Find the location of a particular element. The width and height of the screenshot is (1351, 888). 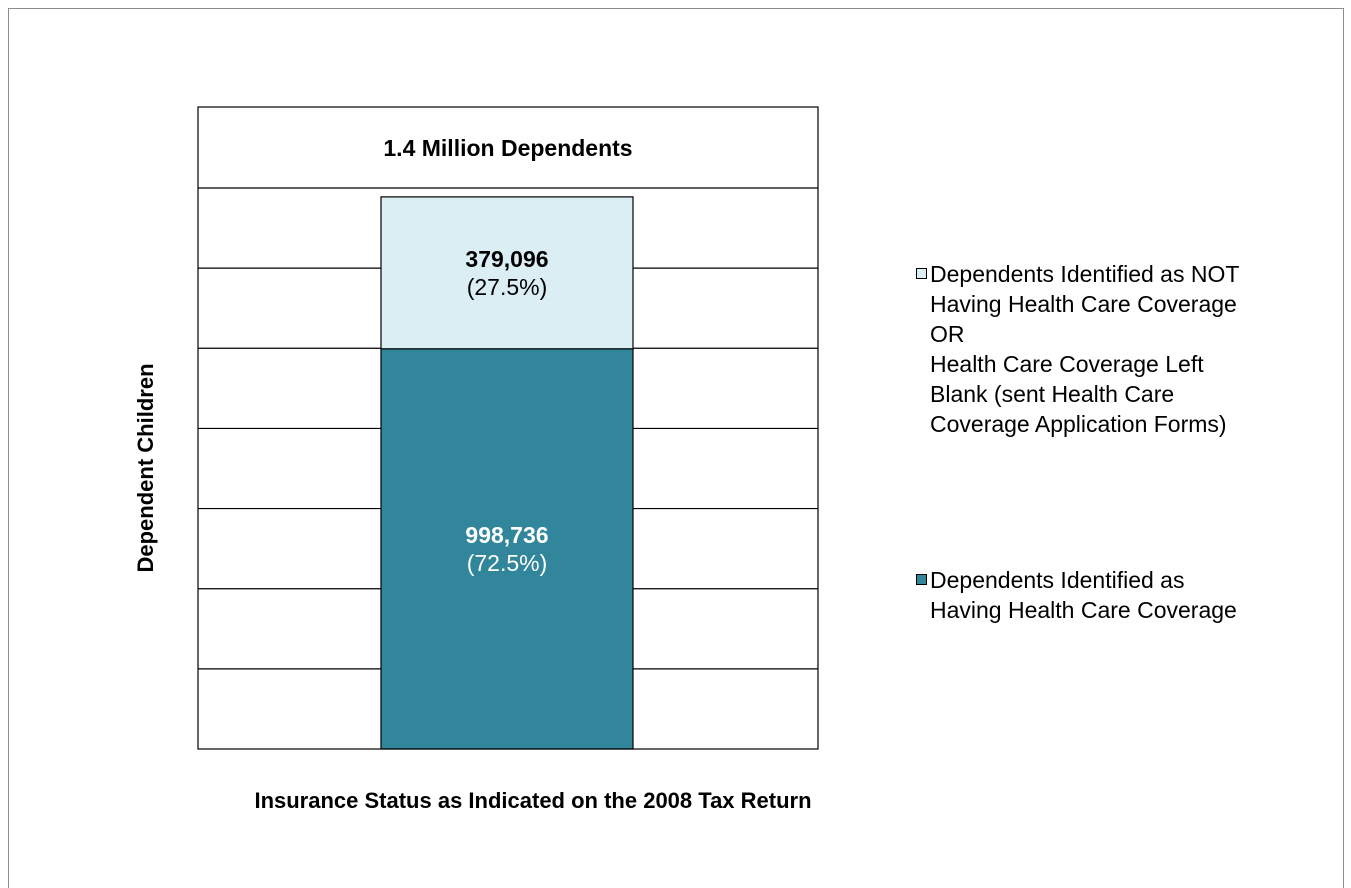

data-label-value-1: 379,096 is located at coordinates (506, 259).